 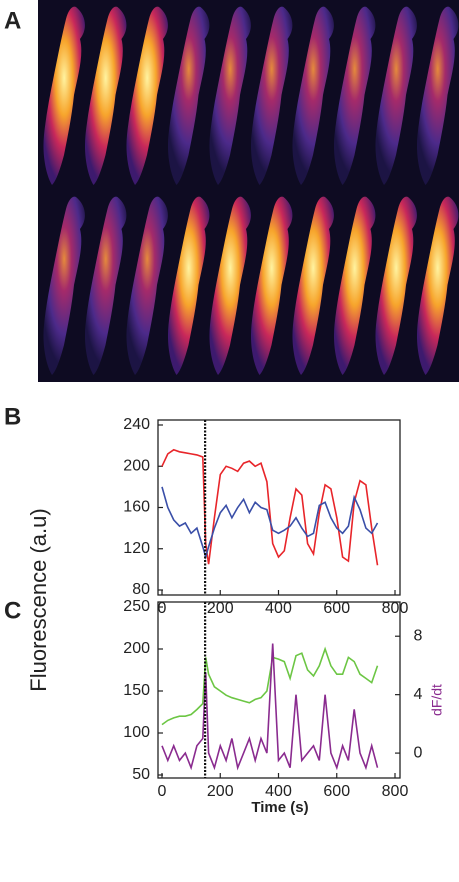 What do you see at coordinates (136, 548) in the screenshot?
I see `y-tick-label: 120` at bounding box center [136, 548].